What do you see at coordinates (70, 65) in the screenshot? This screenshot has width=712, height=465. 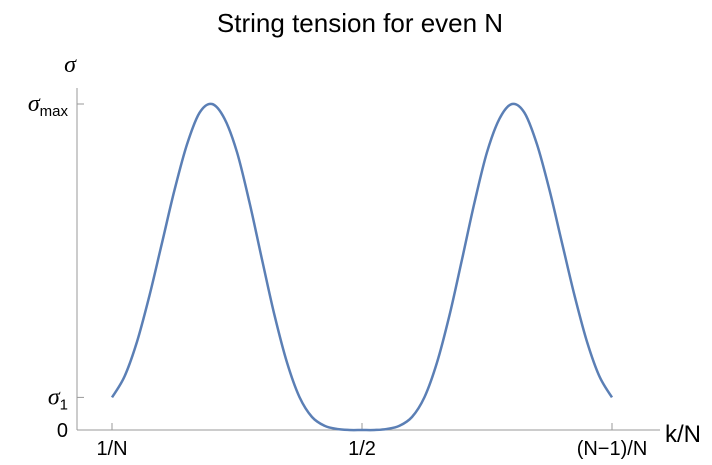 I see `y-axis-label: σ` at bounding box center [70, 65].